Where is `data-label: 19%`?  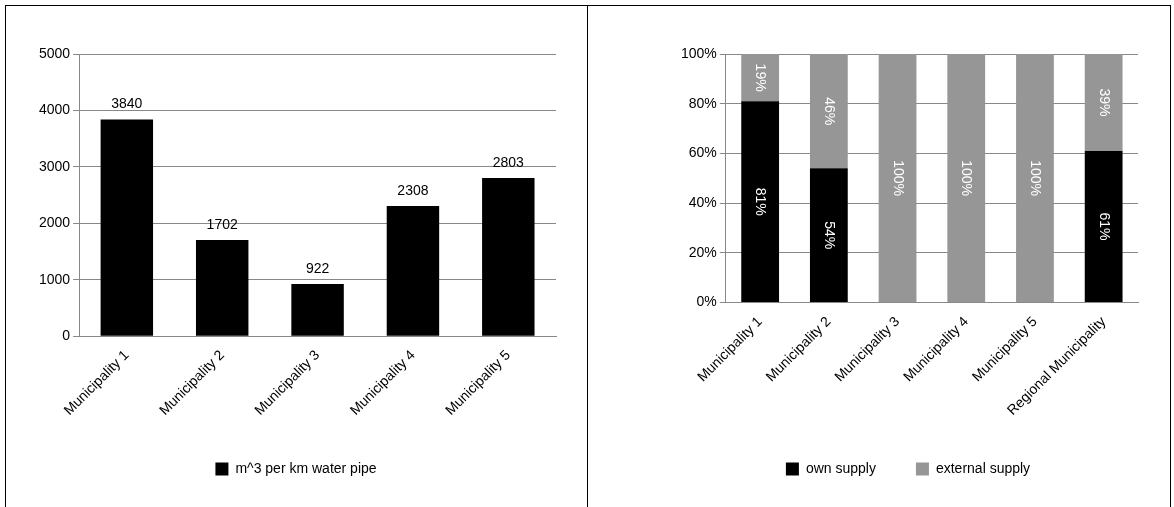
data-label: 19% is located at coordinates (761, 77).